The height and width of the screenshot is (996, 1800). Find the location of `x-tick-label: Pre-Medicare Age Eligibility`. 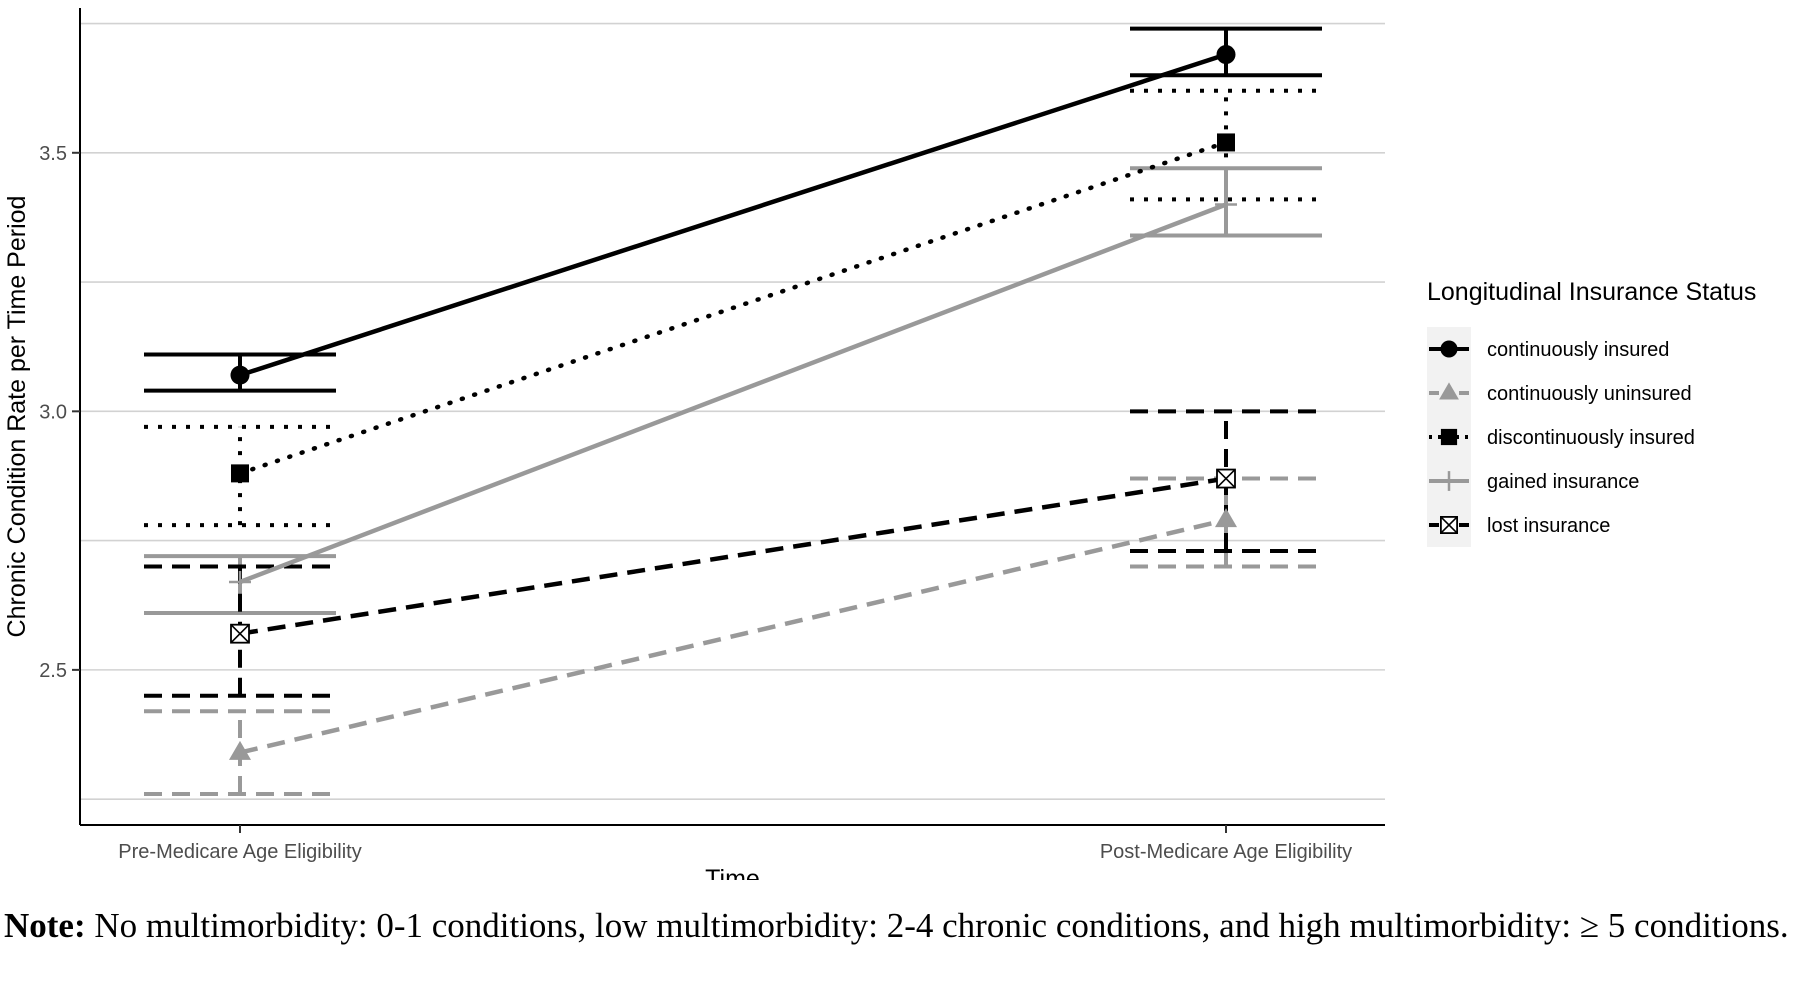

x-tick-label: Pre-Medicare Age Eligibility is located at coordinates (239, 852).